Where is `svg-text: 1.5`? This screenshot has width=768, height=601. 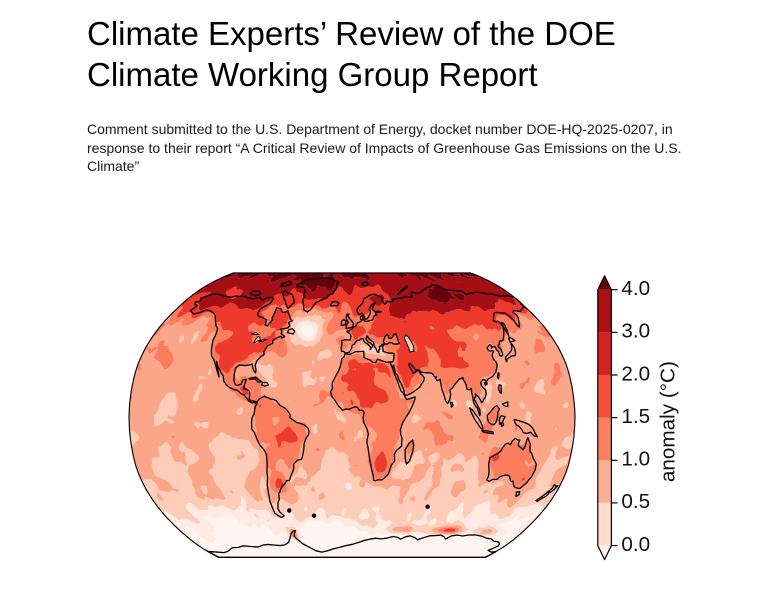
svg-text: 1.5 is located at coordinates (635, 416).